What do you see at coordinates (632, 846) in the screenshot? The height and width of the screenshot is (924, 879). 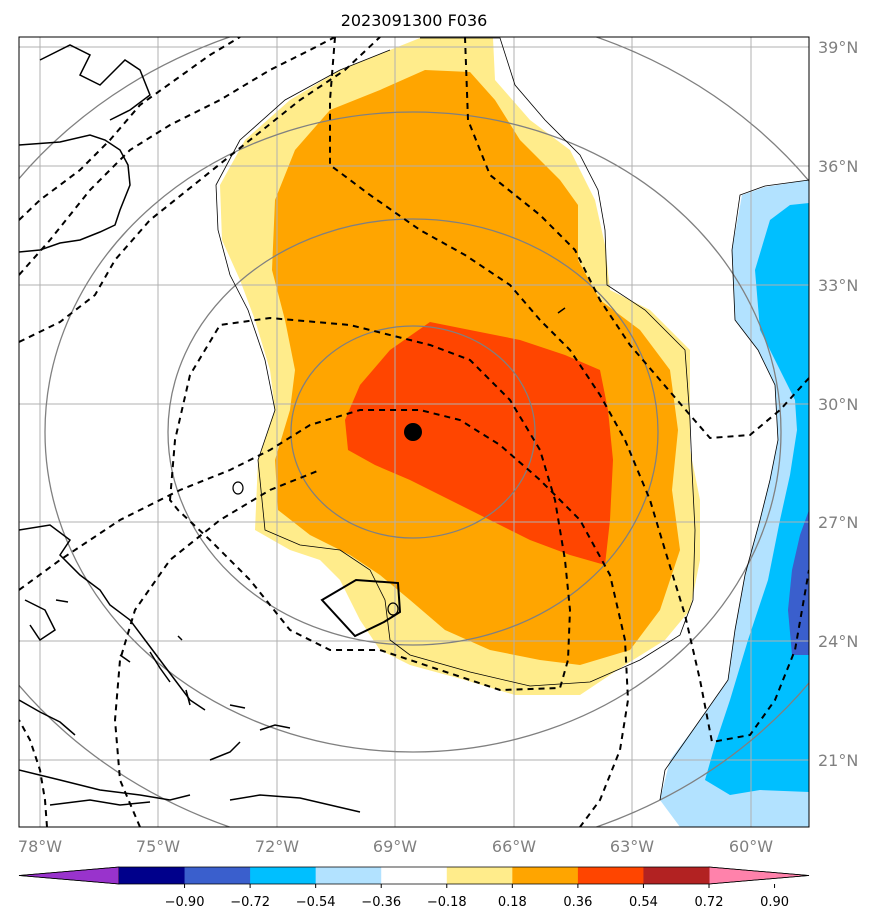 I see `lon-tick: 63°W` at bounding box center [632, 846].